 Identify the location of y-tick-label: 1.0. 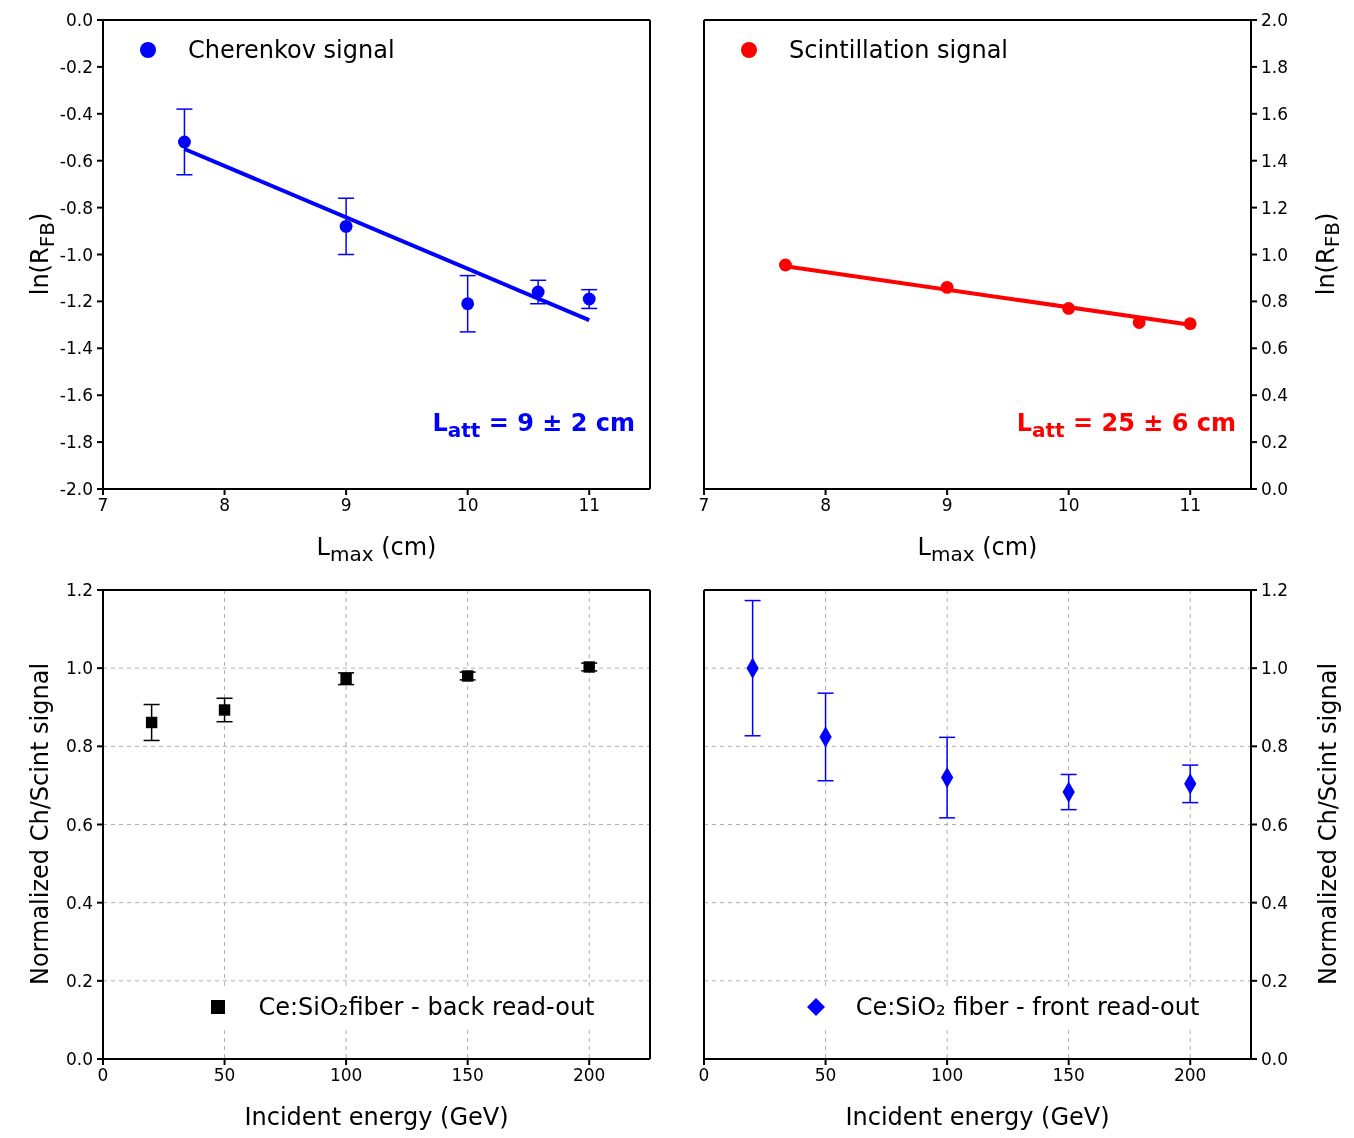
(79, 668).